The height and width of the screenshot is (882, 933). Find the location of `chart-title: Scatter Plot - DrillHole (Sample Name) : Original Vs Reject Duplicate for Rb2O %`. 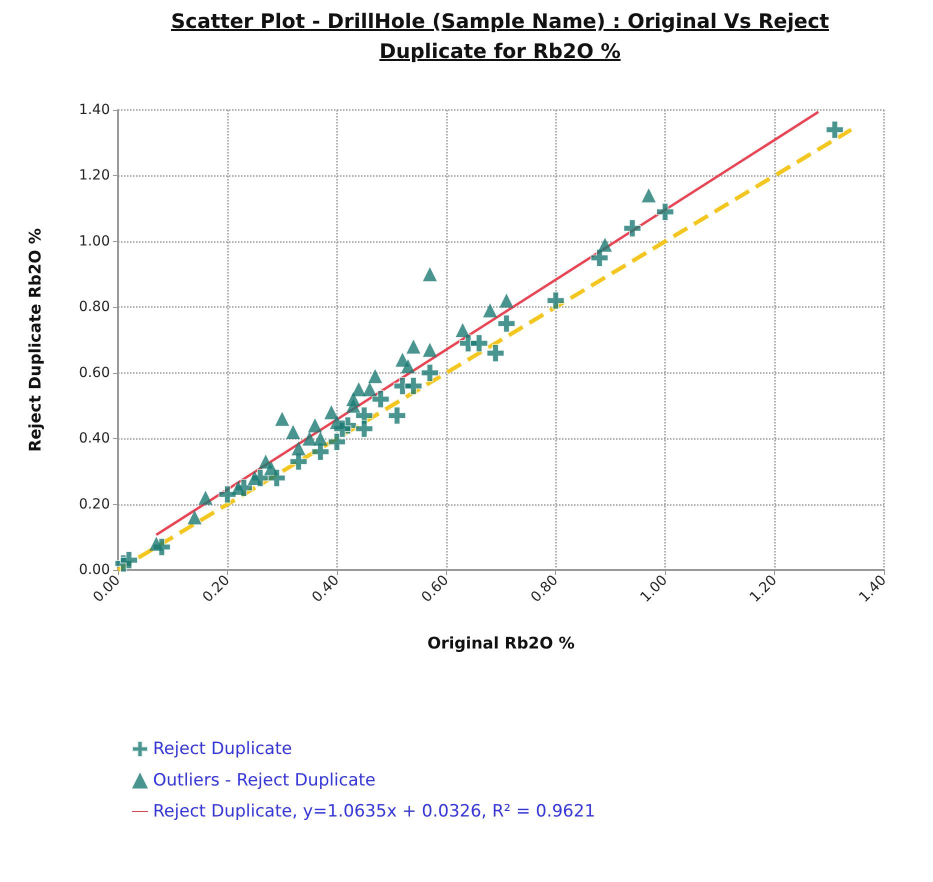

chart-title: Scatter Plot - DrillHole (Sample Name) : Original Vs Reject Duplicate for Rb2O % is located at coordinates (500, 36).